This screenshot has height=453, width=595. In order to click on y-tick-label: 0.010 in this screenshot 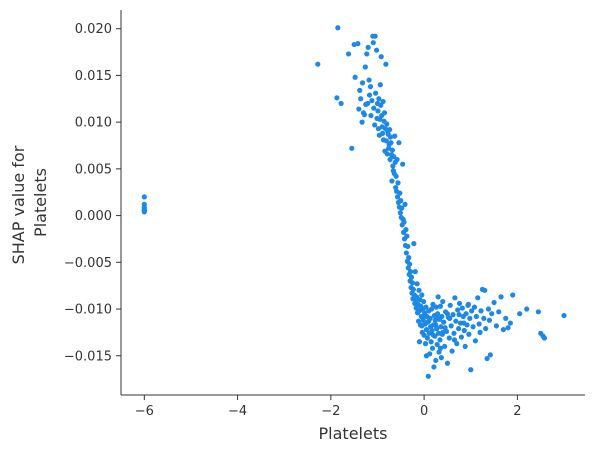, I will do `click(93, 123)`.